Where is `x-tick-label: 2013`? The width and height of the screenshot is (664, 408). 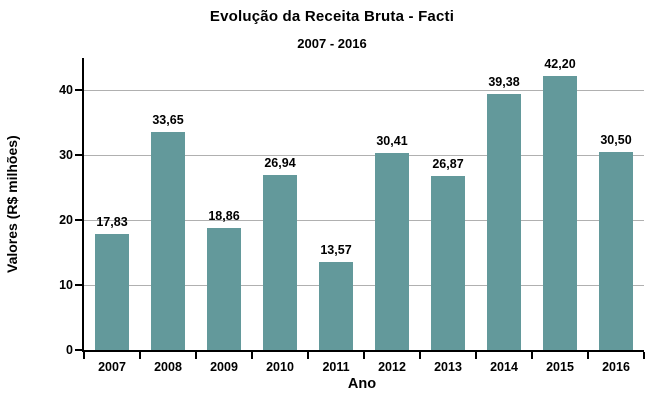
x-tick-label: 2013 is located at coordinates (448, 367).